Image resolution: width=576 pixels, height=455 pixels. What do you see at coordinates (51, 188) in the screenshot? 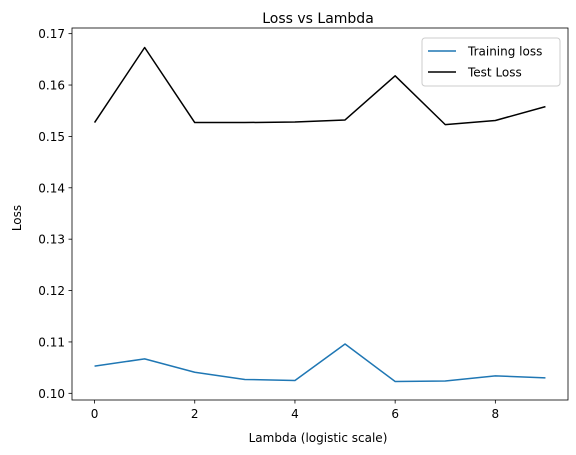
I see `y-tick-label: 0.14` at bounding box center [51, 188].